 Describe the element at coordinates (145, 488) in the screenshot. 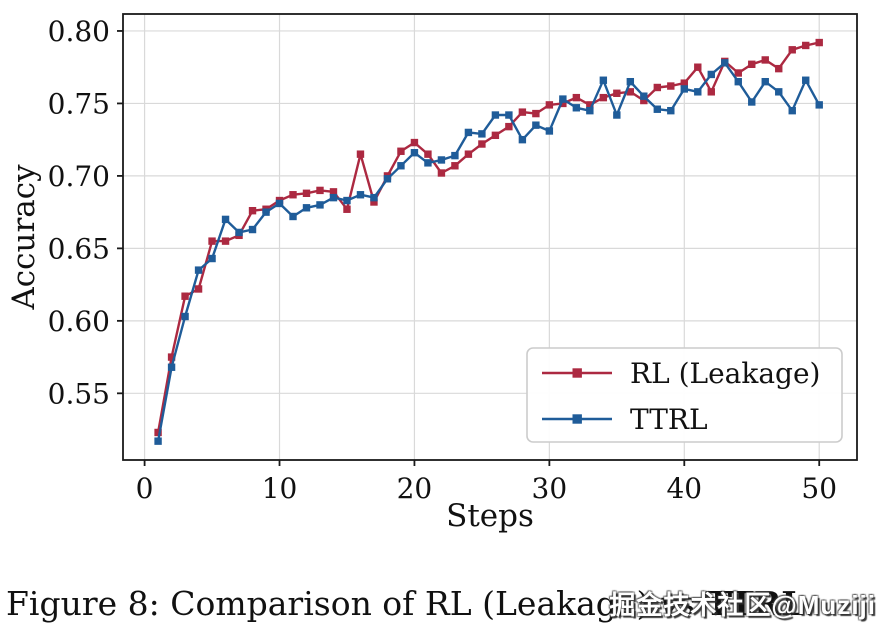

I see `x-tick-label: 0` at that location.